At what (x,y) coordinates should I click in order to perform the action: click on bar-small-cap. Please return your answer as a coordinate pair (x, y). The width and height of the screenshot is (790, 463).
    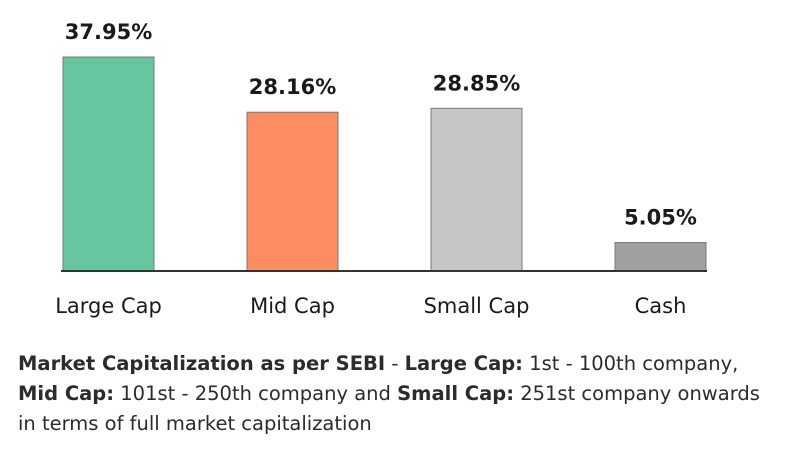
    Looking at the image, I should click on (476, 189).